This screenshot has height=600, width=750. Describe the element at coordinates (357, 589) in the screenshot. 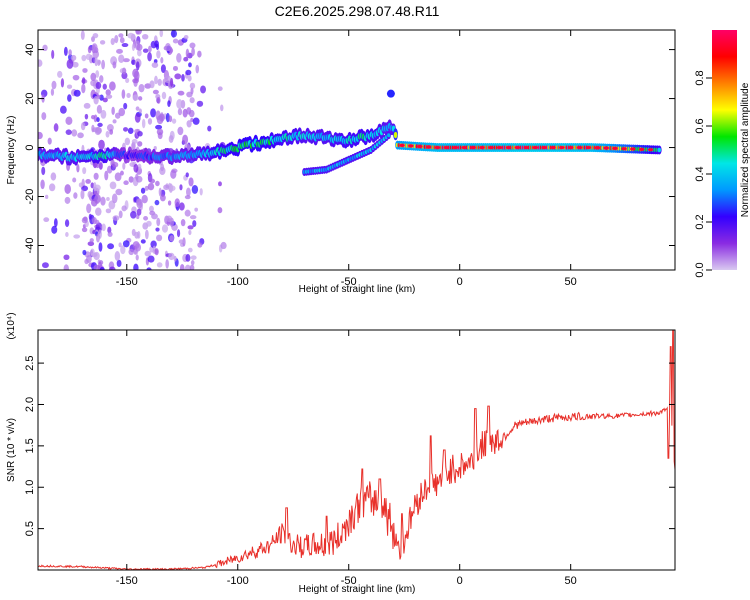

I see `snr-x-axis-label: Height of straight line (km)` at that location.